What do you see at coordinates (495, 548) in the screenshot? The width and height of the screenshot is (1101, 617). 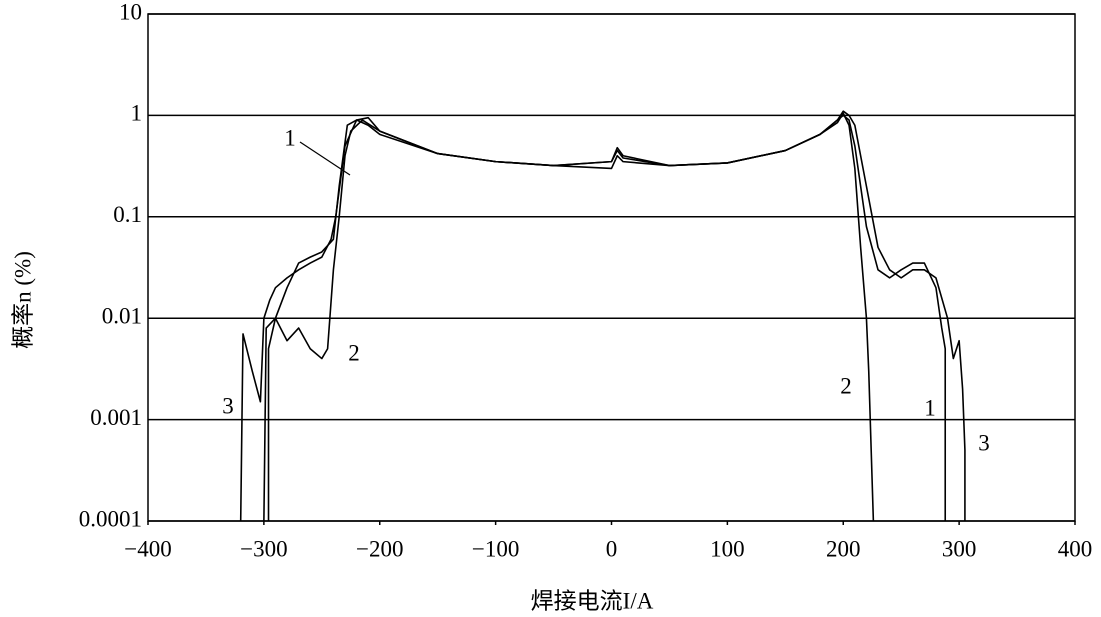 I see `x-tick-label: −100` at bounding box center [495, 548].